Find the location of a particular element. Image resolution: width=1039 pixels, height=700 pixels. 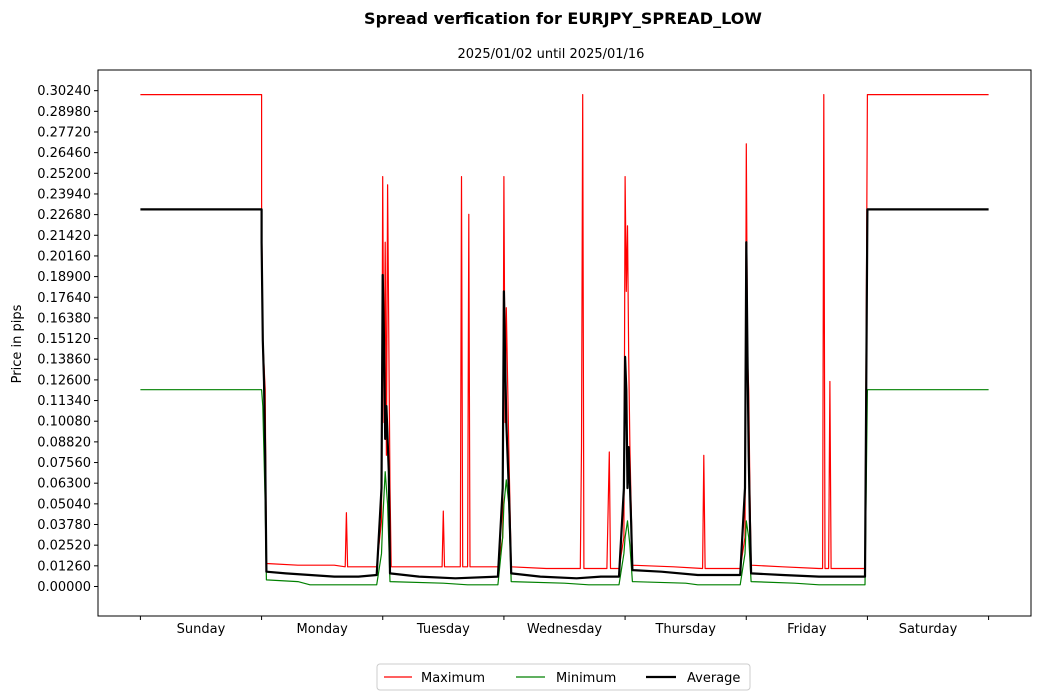

legend-frame is located at coordinates (563, 677).